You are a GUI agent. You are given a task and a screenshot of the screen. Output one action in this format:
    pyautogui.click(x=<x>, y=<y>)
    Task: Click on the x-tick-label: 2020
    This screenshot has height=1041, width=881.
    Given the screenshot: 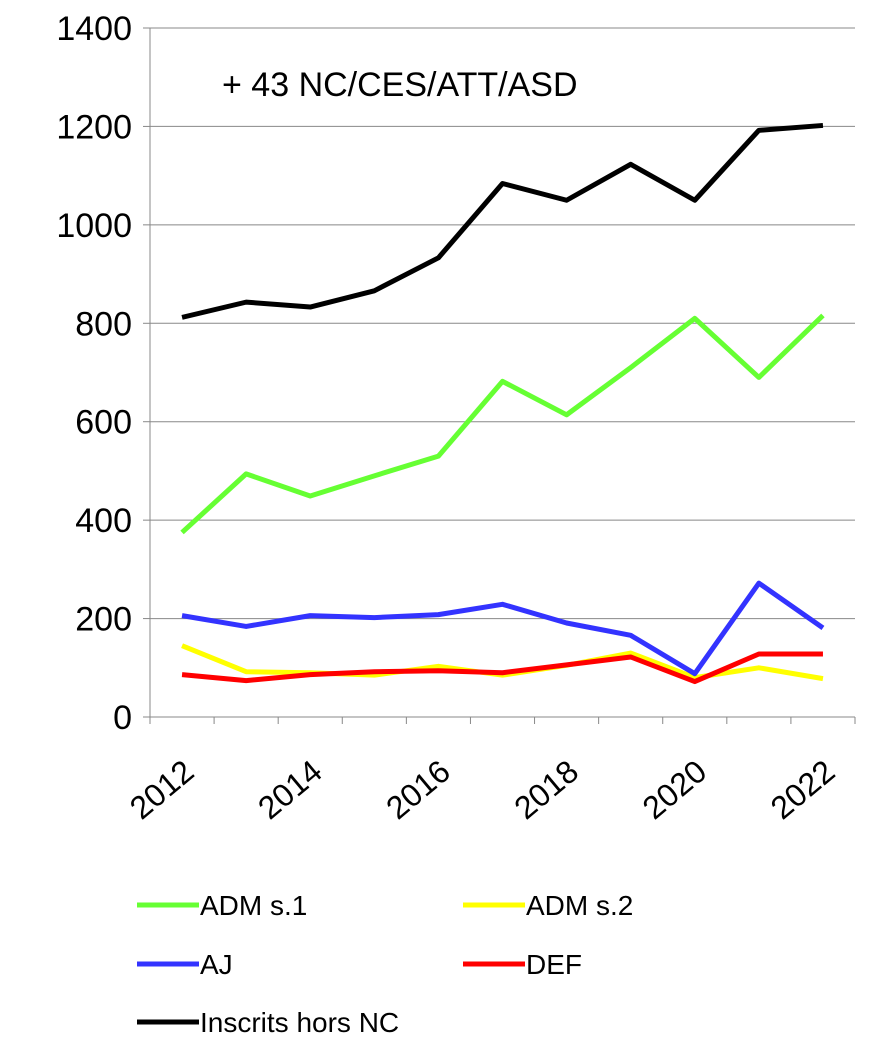 What is the action you would take?
    pyautogui.click(x=675, y=789)
    